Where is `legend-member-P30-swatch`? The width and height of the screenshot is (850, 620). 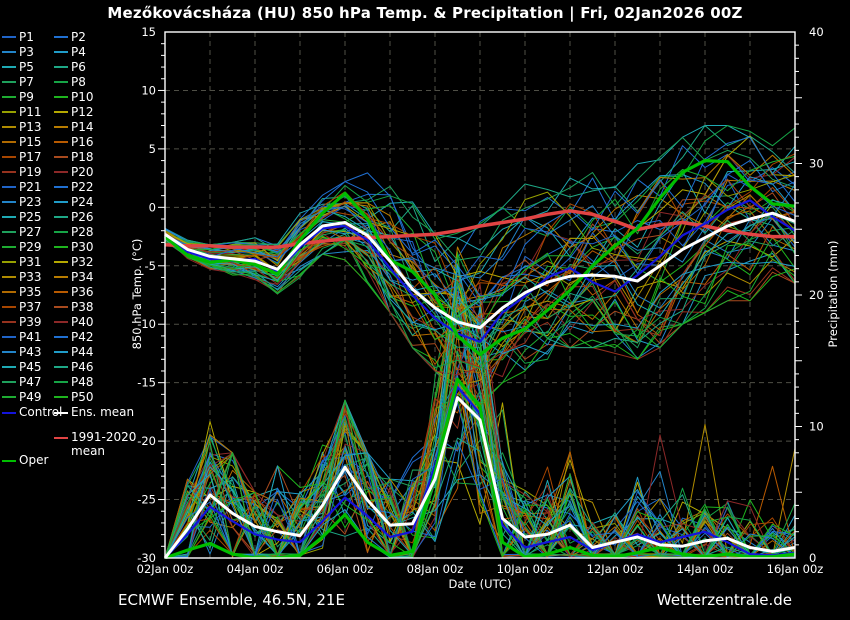
legend-member-P30-swatch is located at coordinates (61, 247).